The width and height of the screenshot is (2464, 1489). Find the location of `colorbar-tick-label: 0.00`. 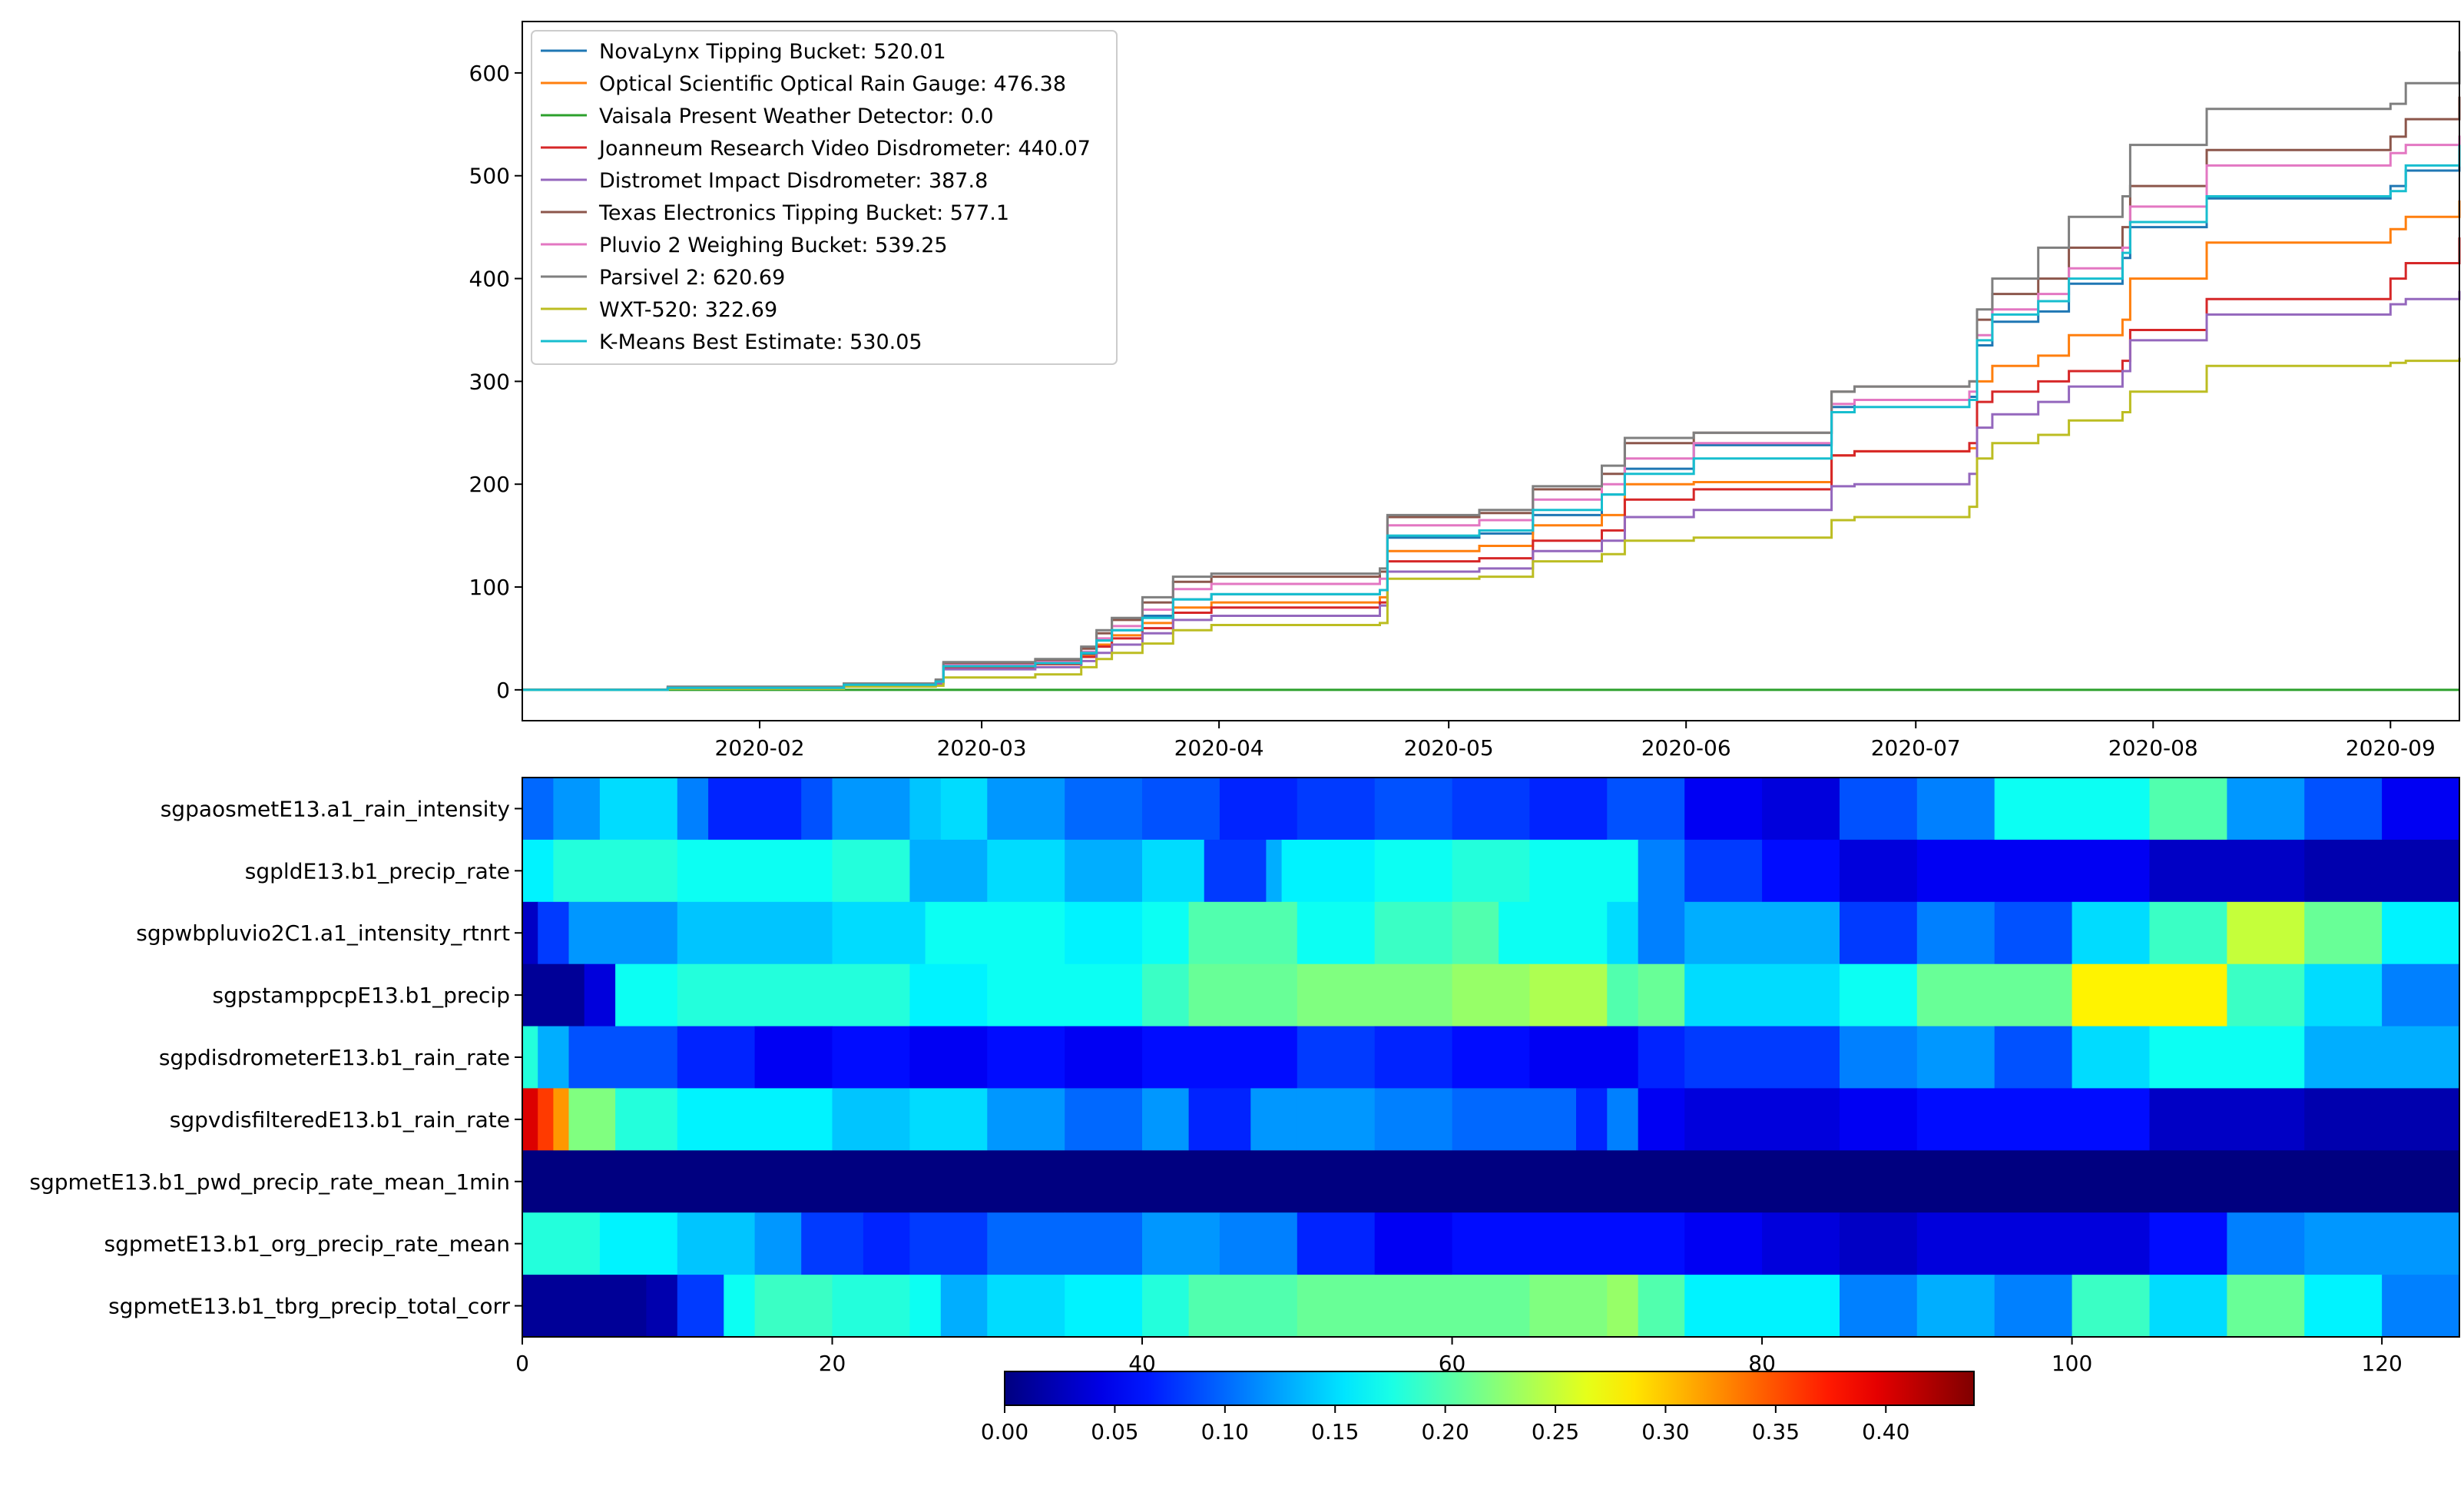

colorbar-tick-label: 0.00 is located at coordinates (1005, 1431).